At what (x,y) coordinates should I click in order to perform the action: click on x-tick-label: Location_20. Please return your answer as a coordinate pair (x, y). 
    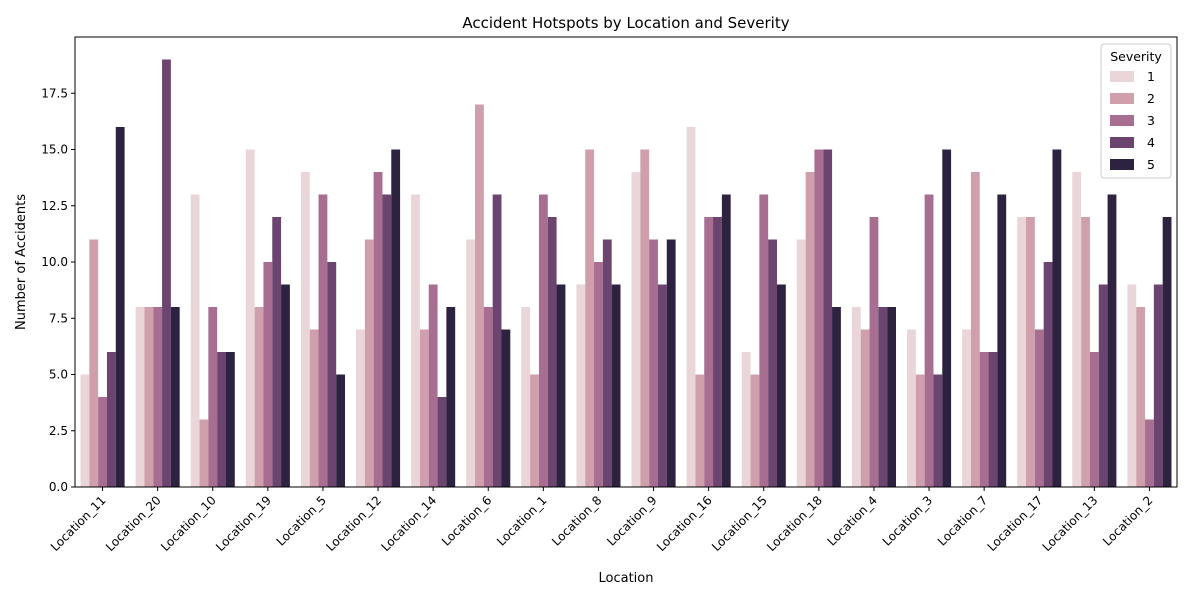
    Looking at the image, I should click on (133, 523).